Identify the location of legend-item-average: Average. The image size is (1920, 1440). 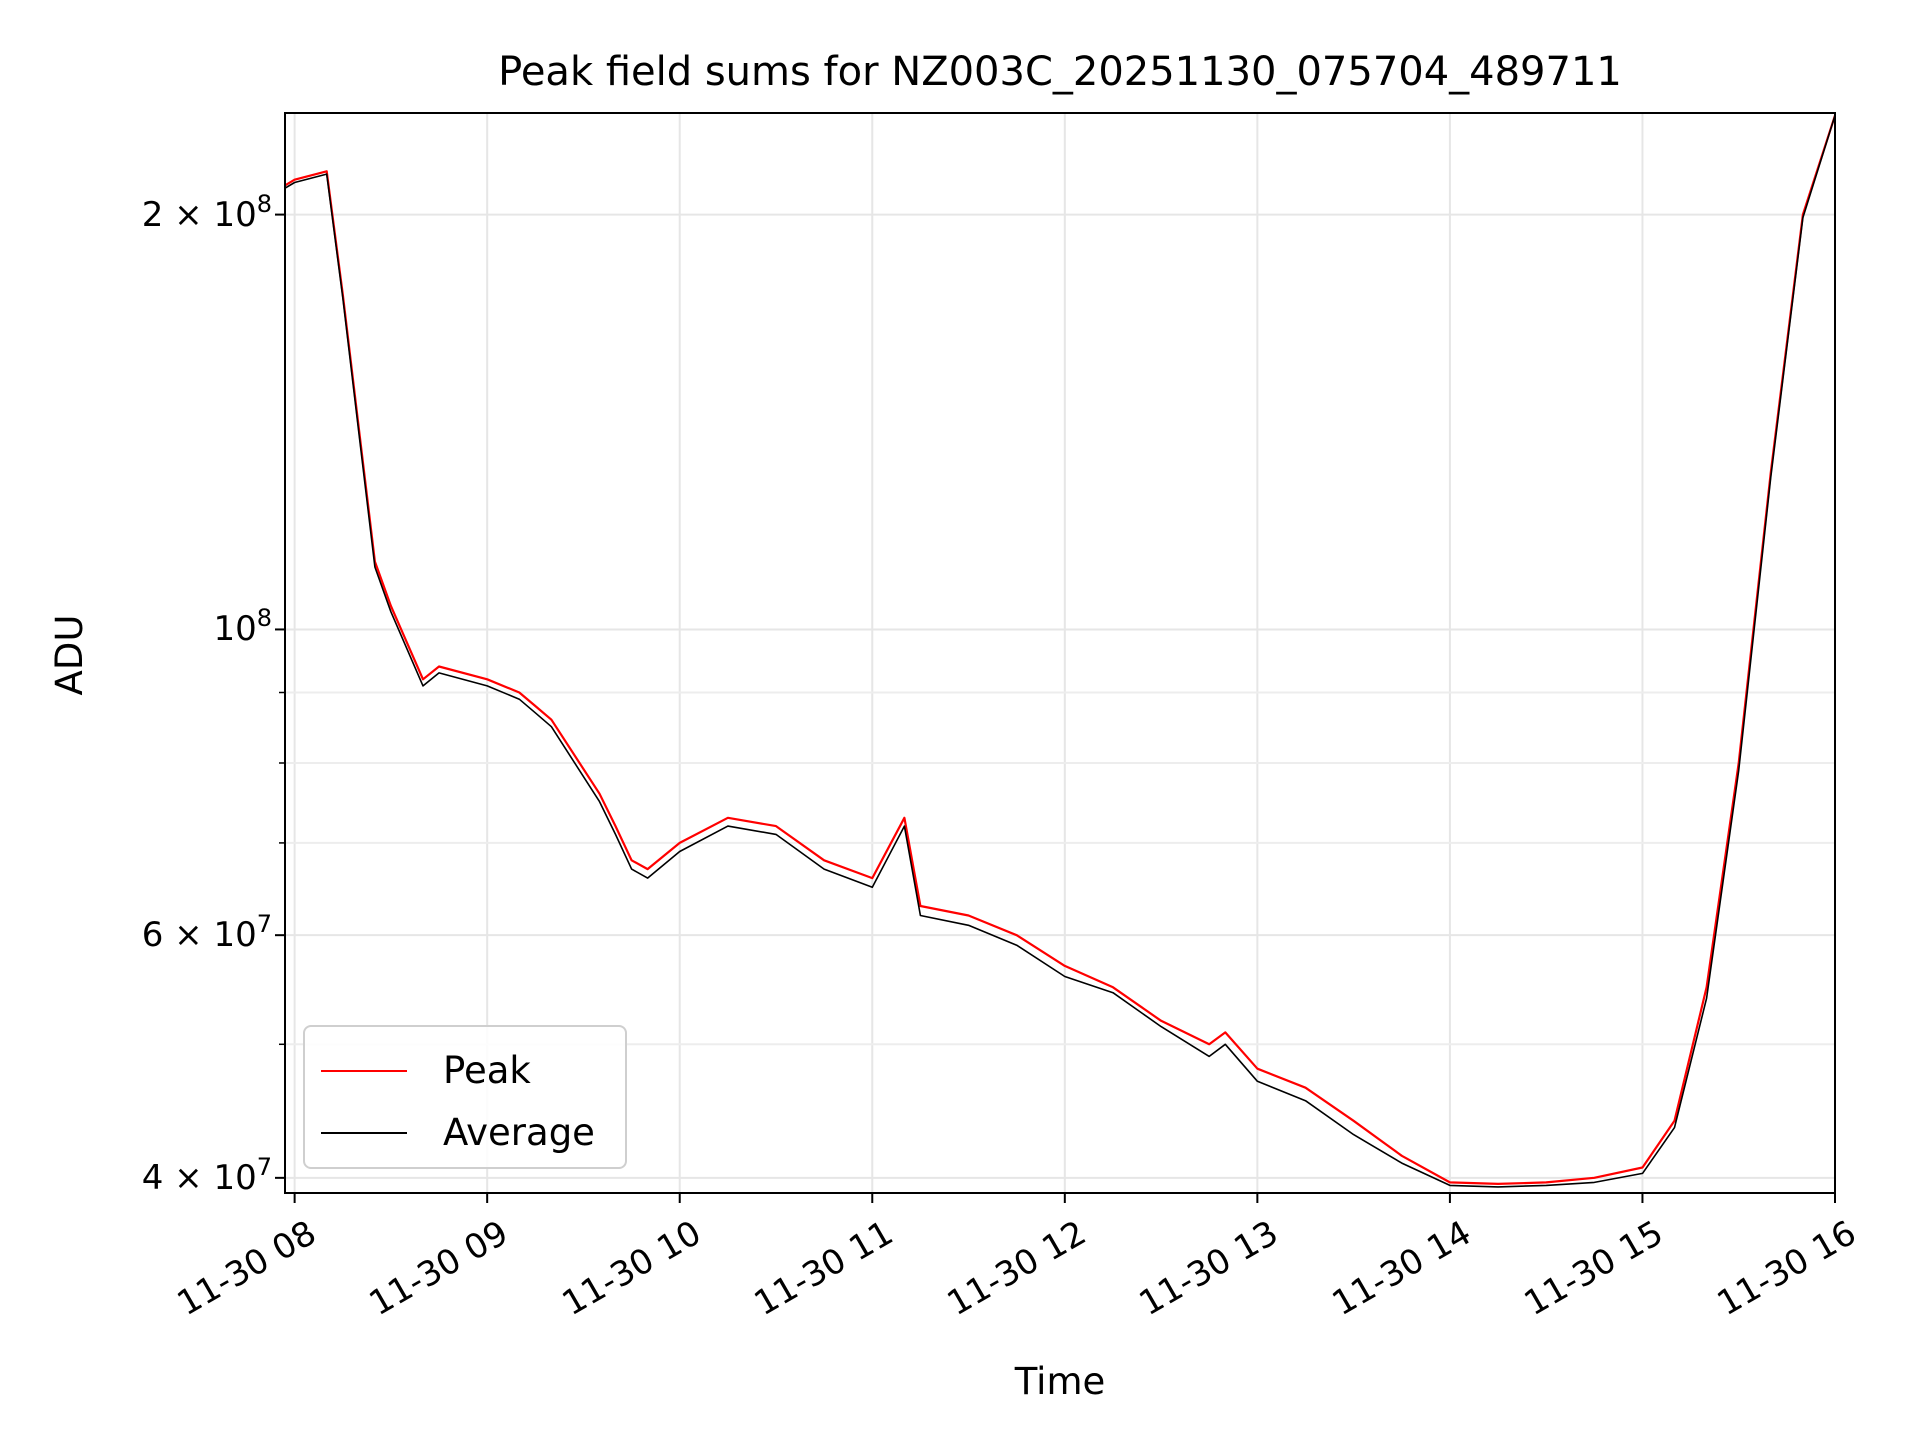
(458, 1133).